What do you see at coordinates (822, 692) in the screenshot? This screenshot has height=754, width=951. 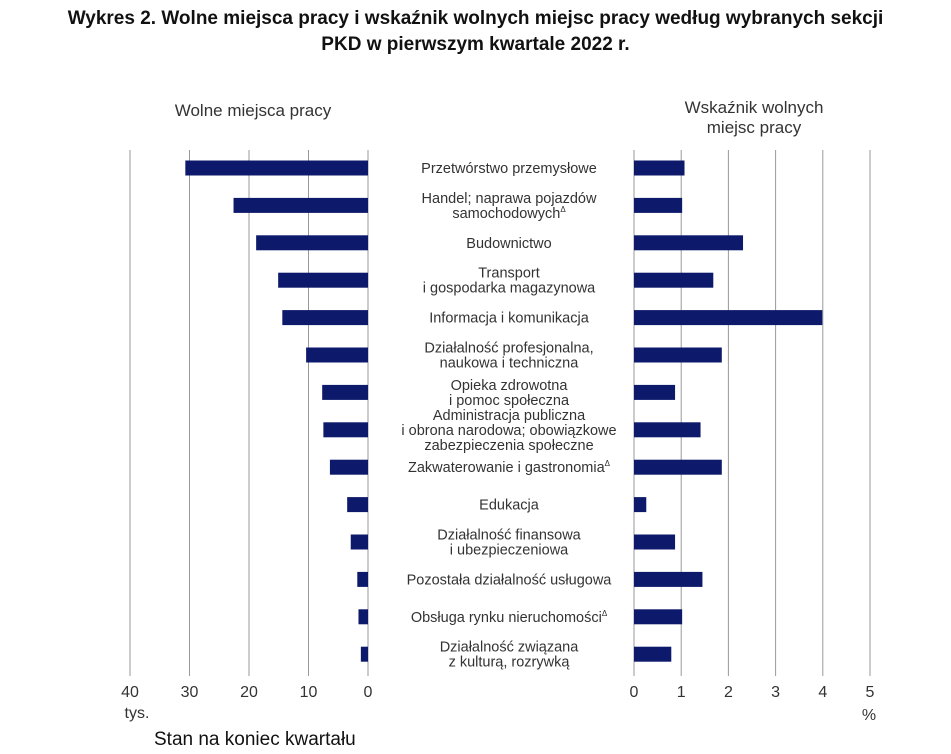 I see `right-tick-label: 4` at bounding box center [822, 692].